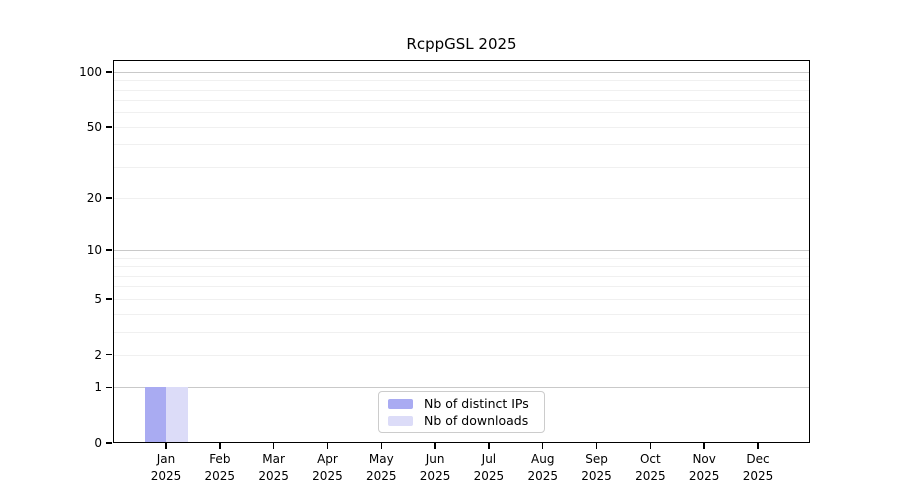 Image resolution: width=900 pixels, height=500 pixels. I want to click on x-tick-jan, so click(166, 446).